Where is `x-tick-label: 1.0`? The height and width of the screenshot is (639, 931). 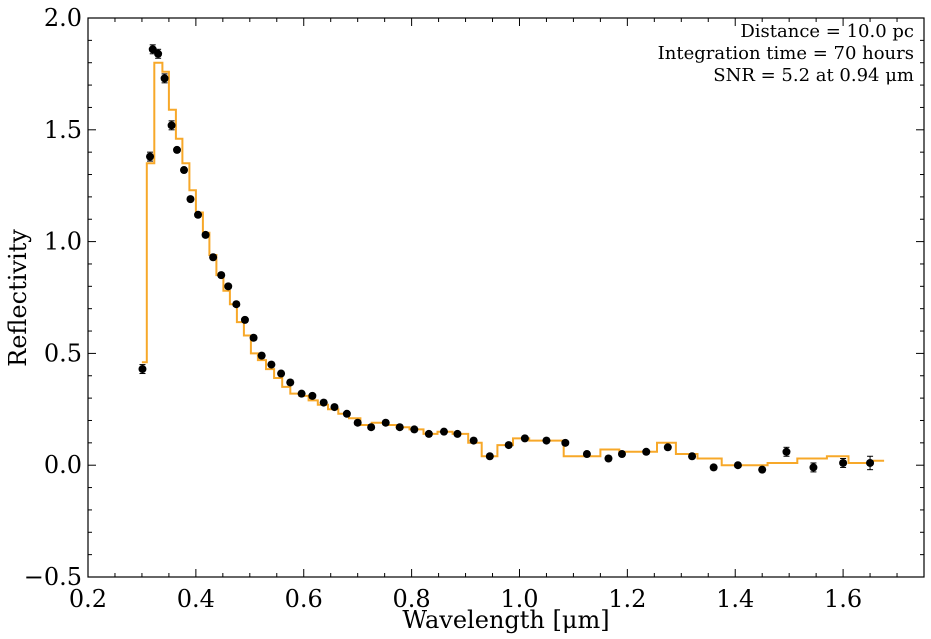 x-tick-label: 1.0 is located at coordinates (519, 599).